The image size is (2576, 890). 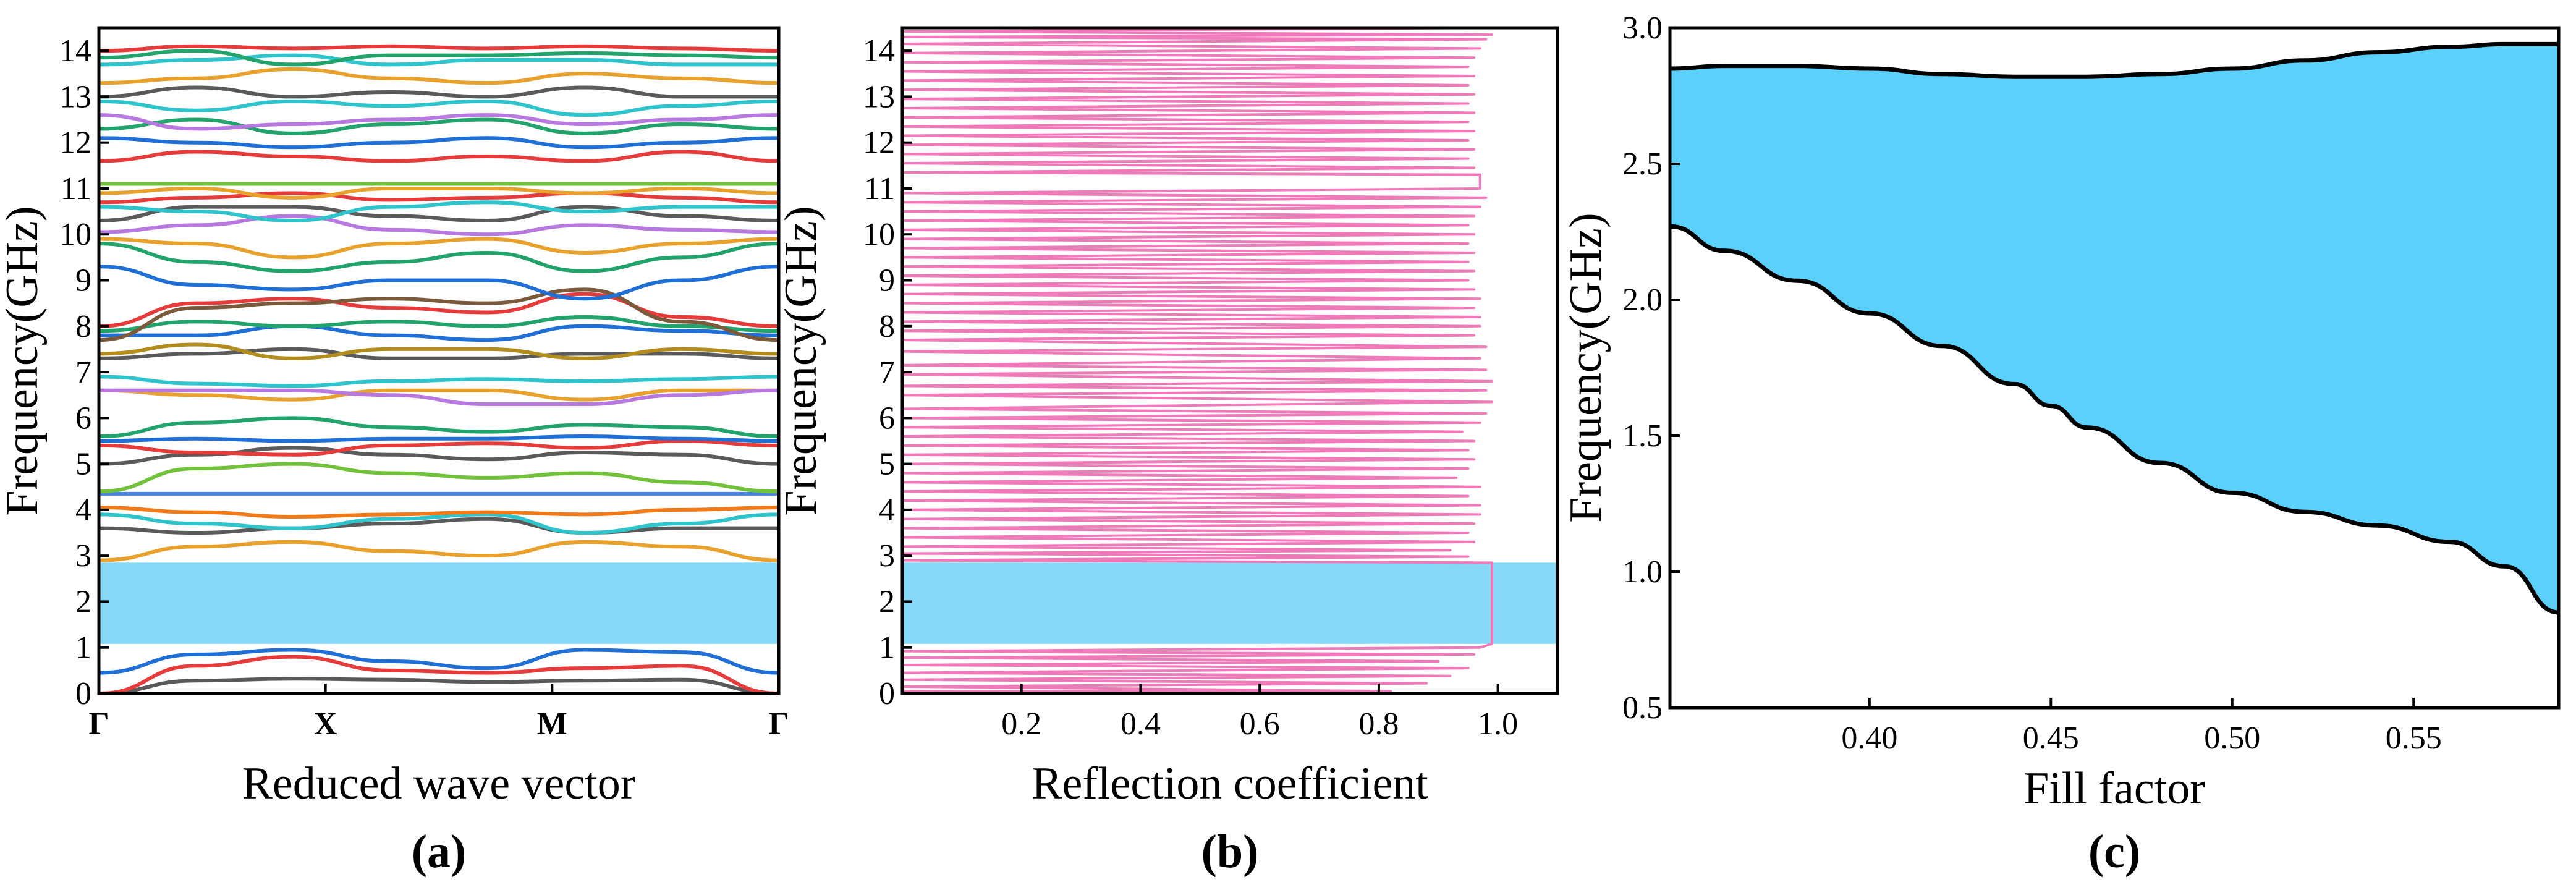 I want to click on panel-c-ytick-label: 2.0, so click(x=1642, y=300).